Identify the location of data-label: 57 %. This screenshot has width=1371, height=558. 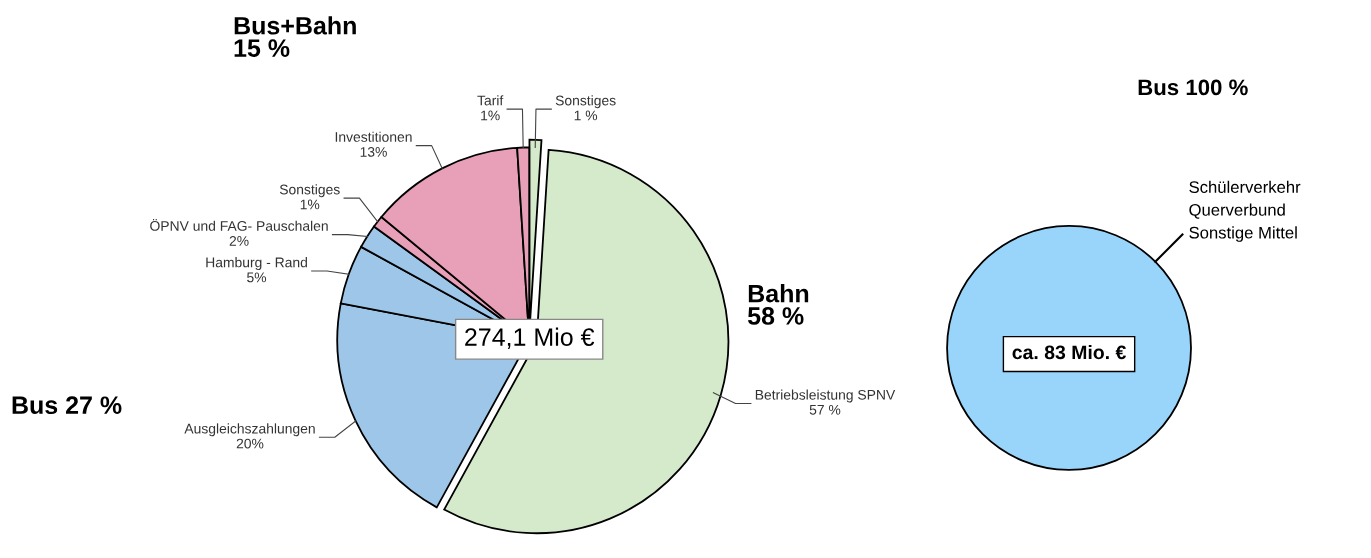
(825, 409).